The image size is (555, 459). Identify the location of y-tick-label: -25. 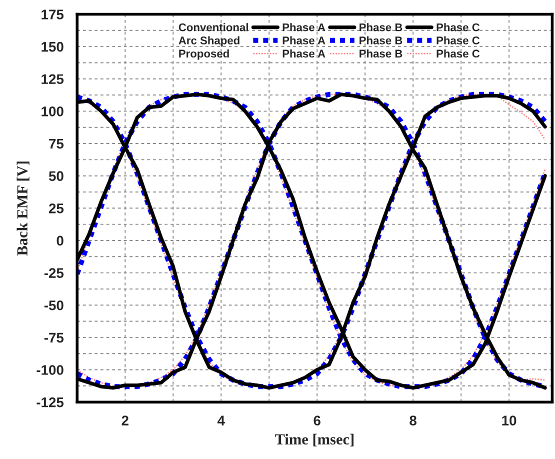
(54, 273).